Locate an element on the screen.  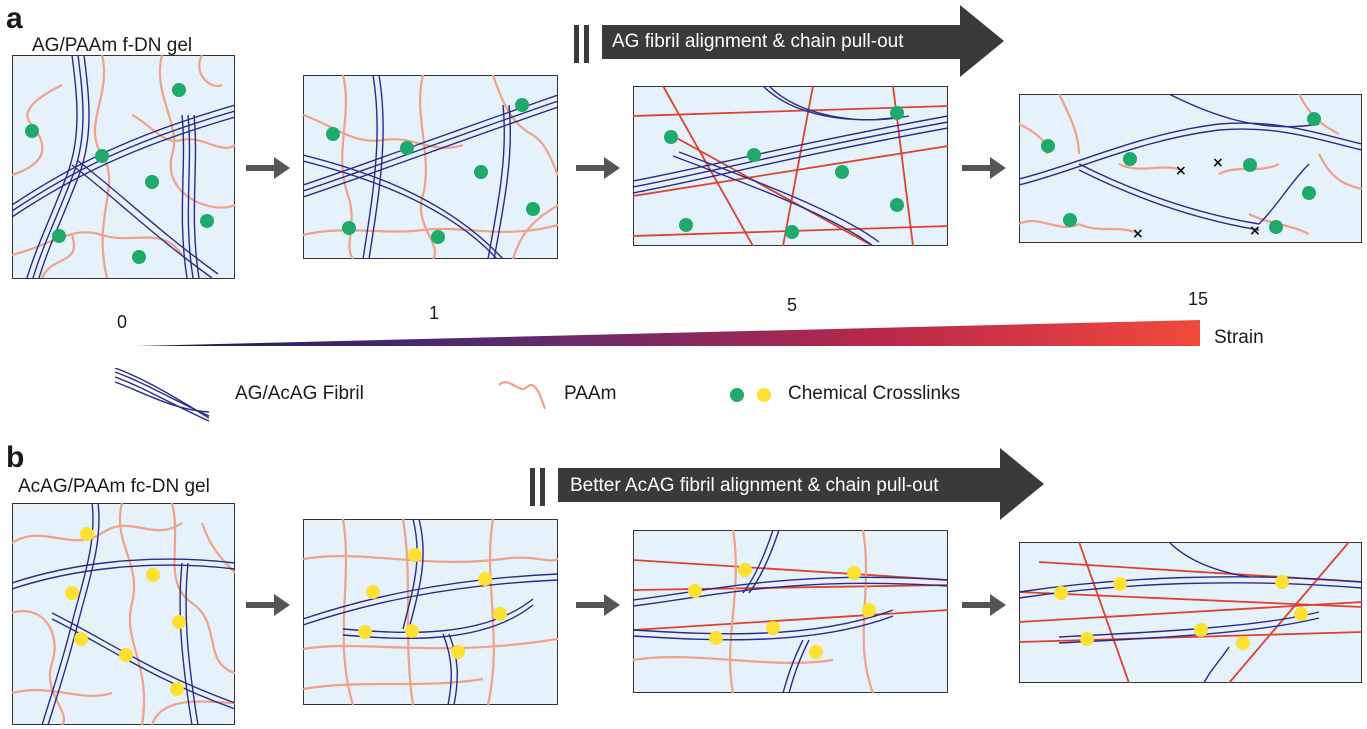
legend-crosslinks-label: Chemical Crosslinks is located at coordinates (874, 393).